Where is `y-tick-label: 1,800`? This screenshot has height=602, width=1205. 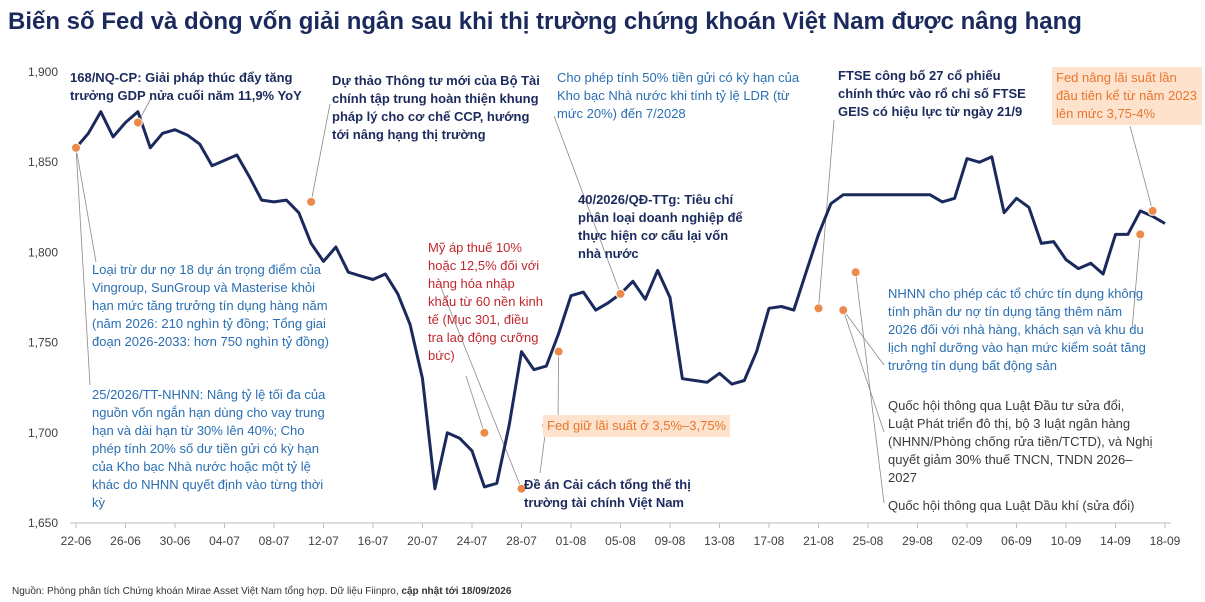
y-tick-label: 1,800 is located at coordinates (43, 252).